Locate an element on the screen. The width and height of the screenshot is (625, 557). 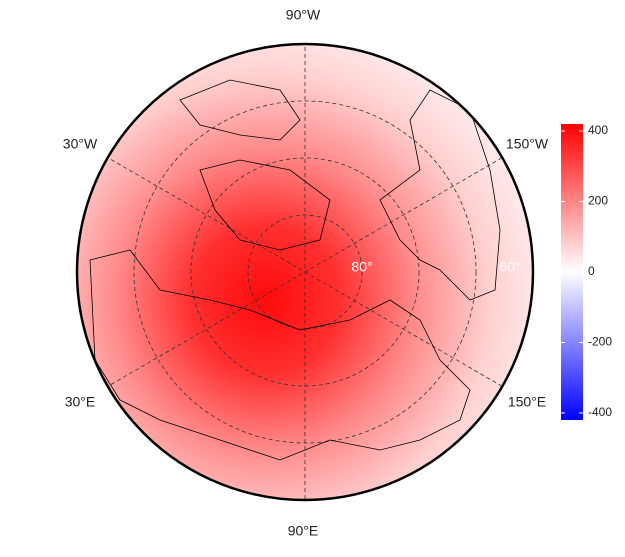
colorbar-tick-label: 400 is located at coordinates (598, 130).